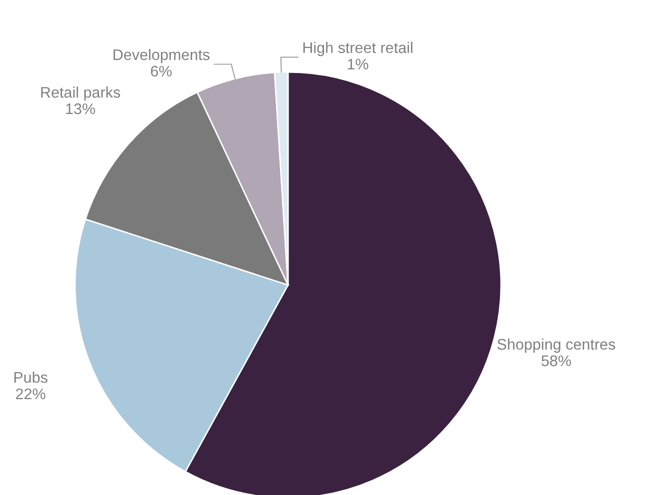 The width and height of the screenshot is (662, 495). I want to click on slice-label: Developments, so click(162, 56).